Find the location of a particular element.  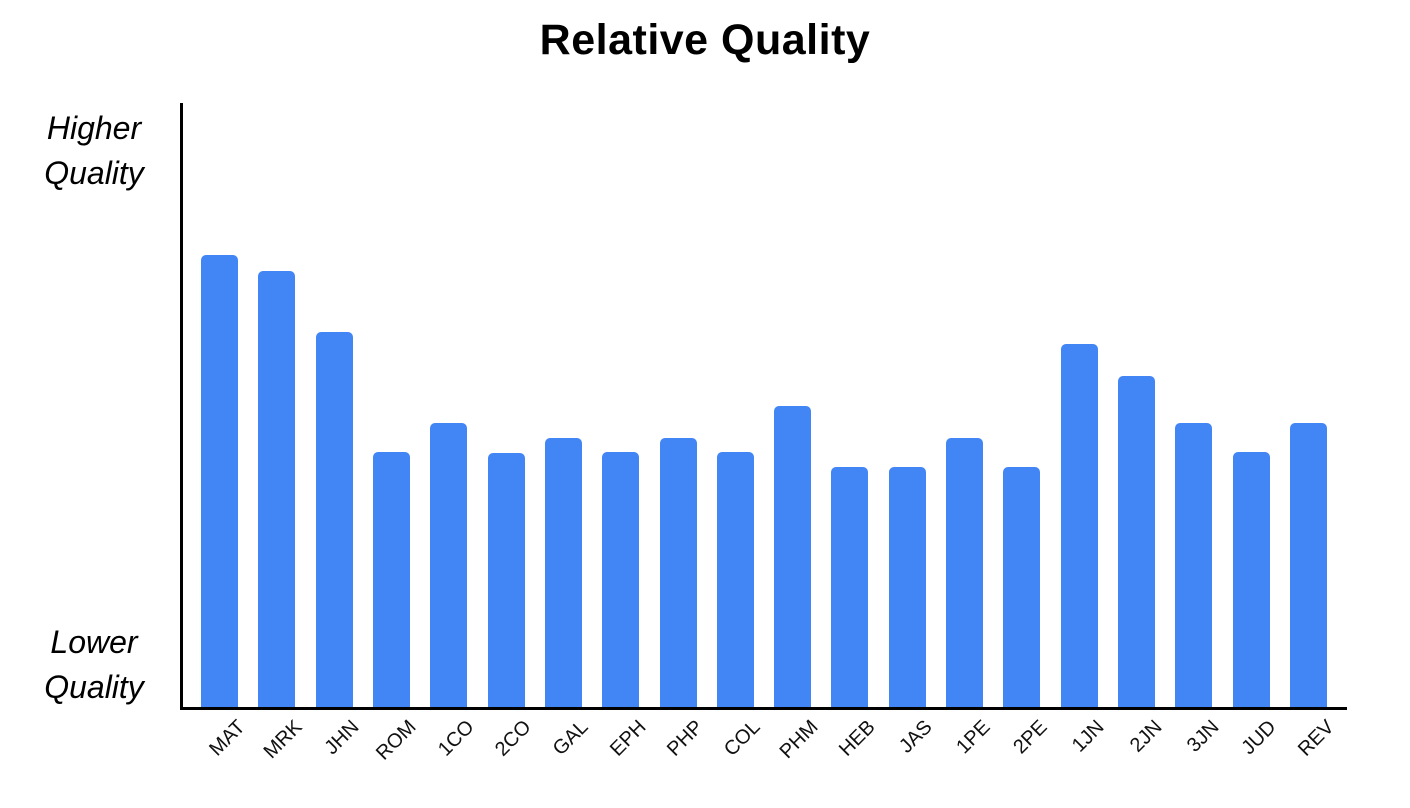

y-axis-label-lower-quality: Lower Quality is located at coordinates (94, 665).